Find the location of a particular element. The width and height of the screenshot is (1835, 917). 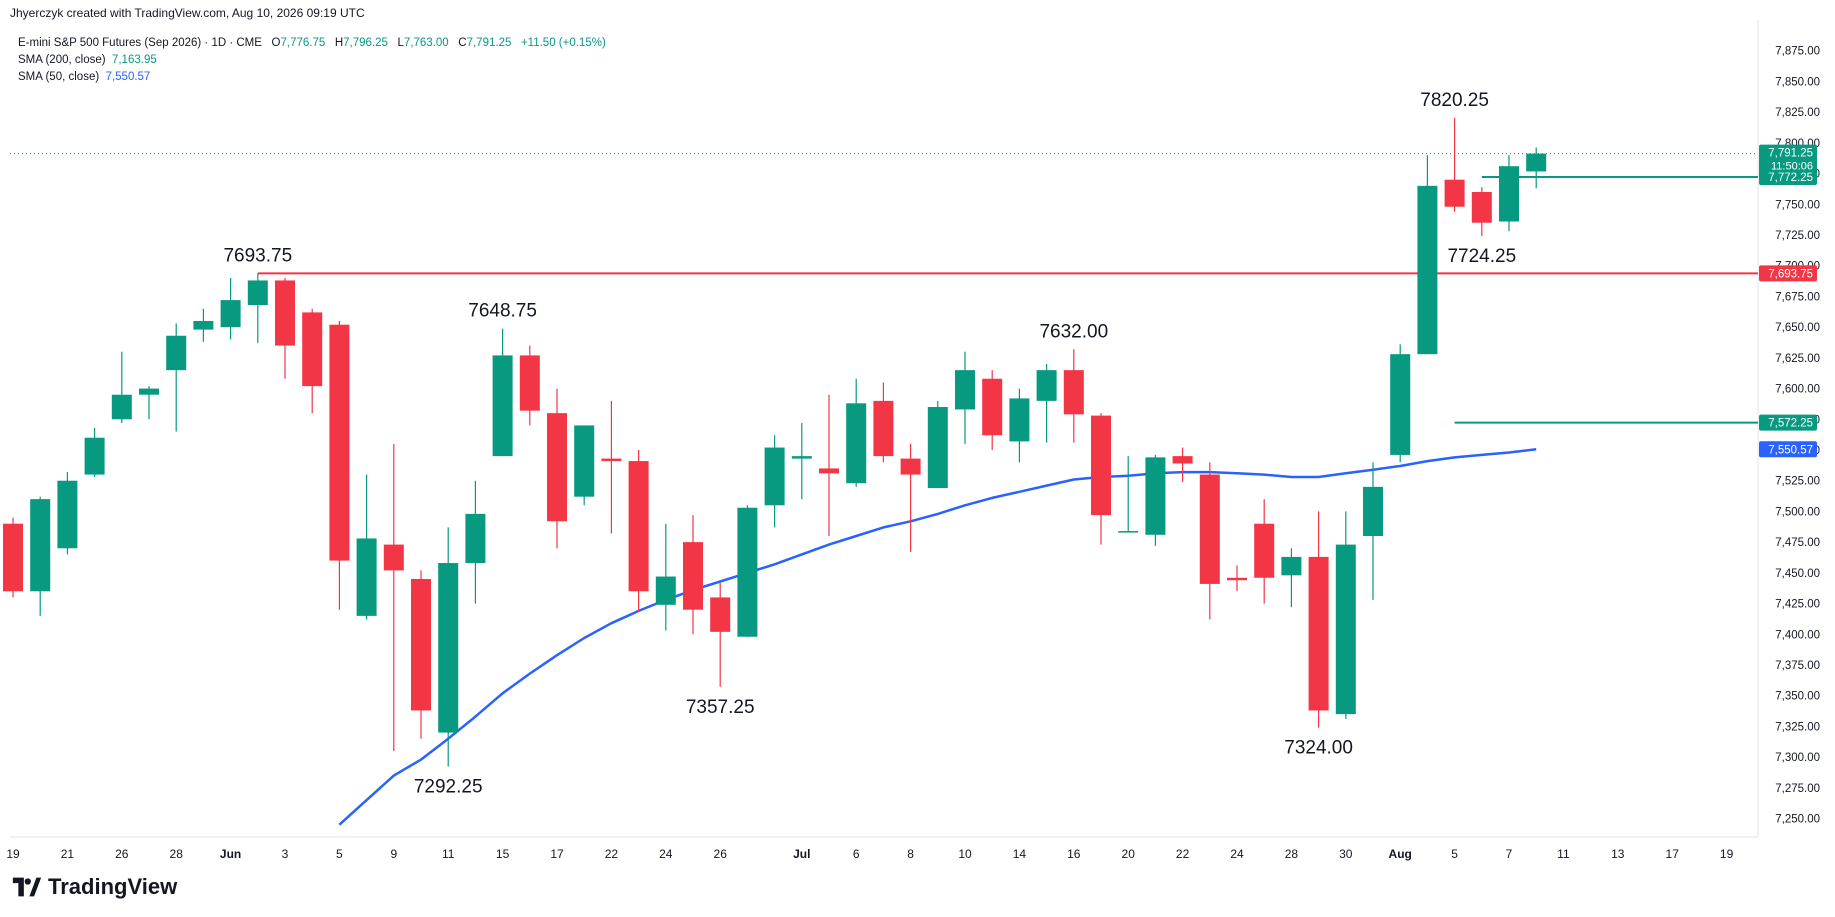

x-tick-label: 13 is located at coordinates (1618, 854).